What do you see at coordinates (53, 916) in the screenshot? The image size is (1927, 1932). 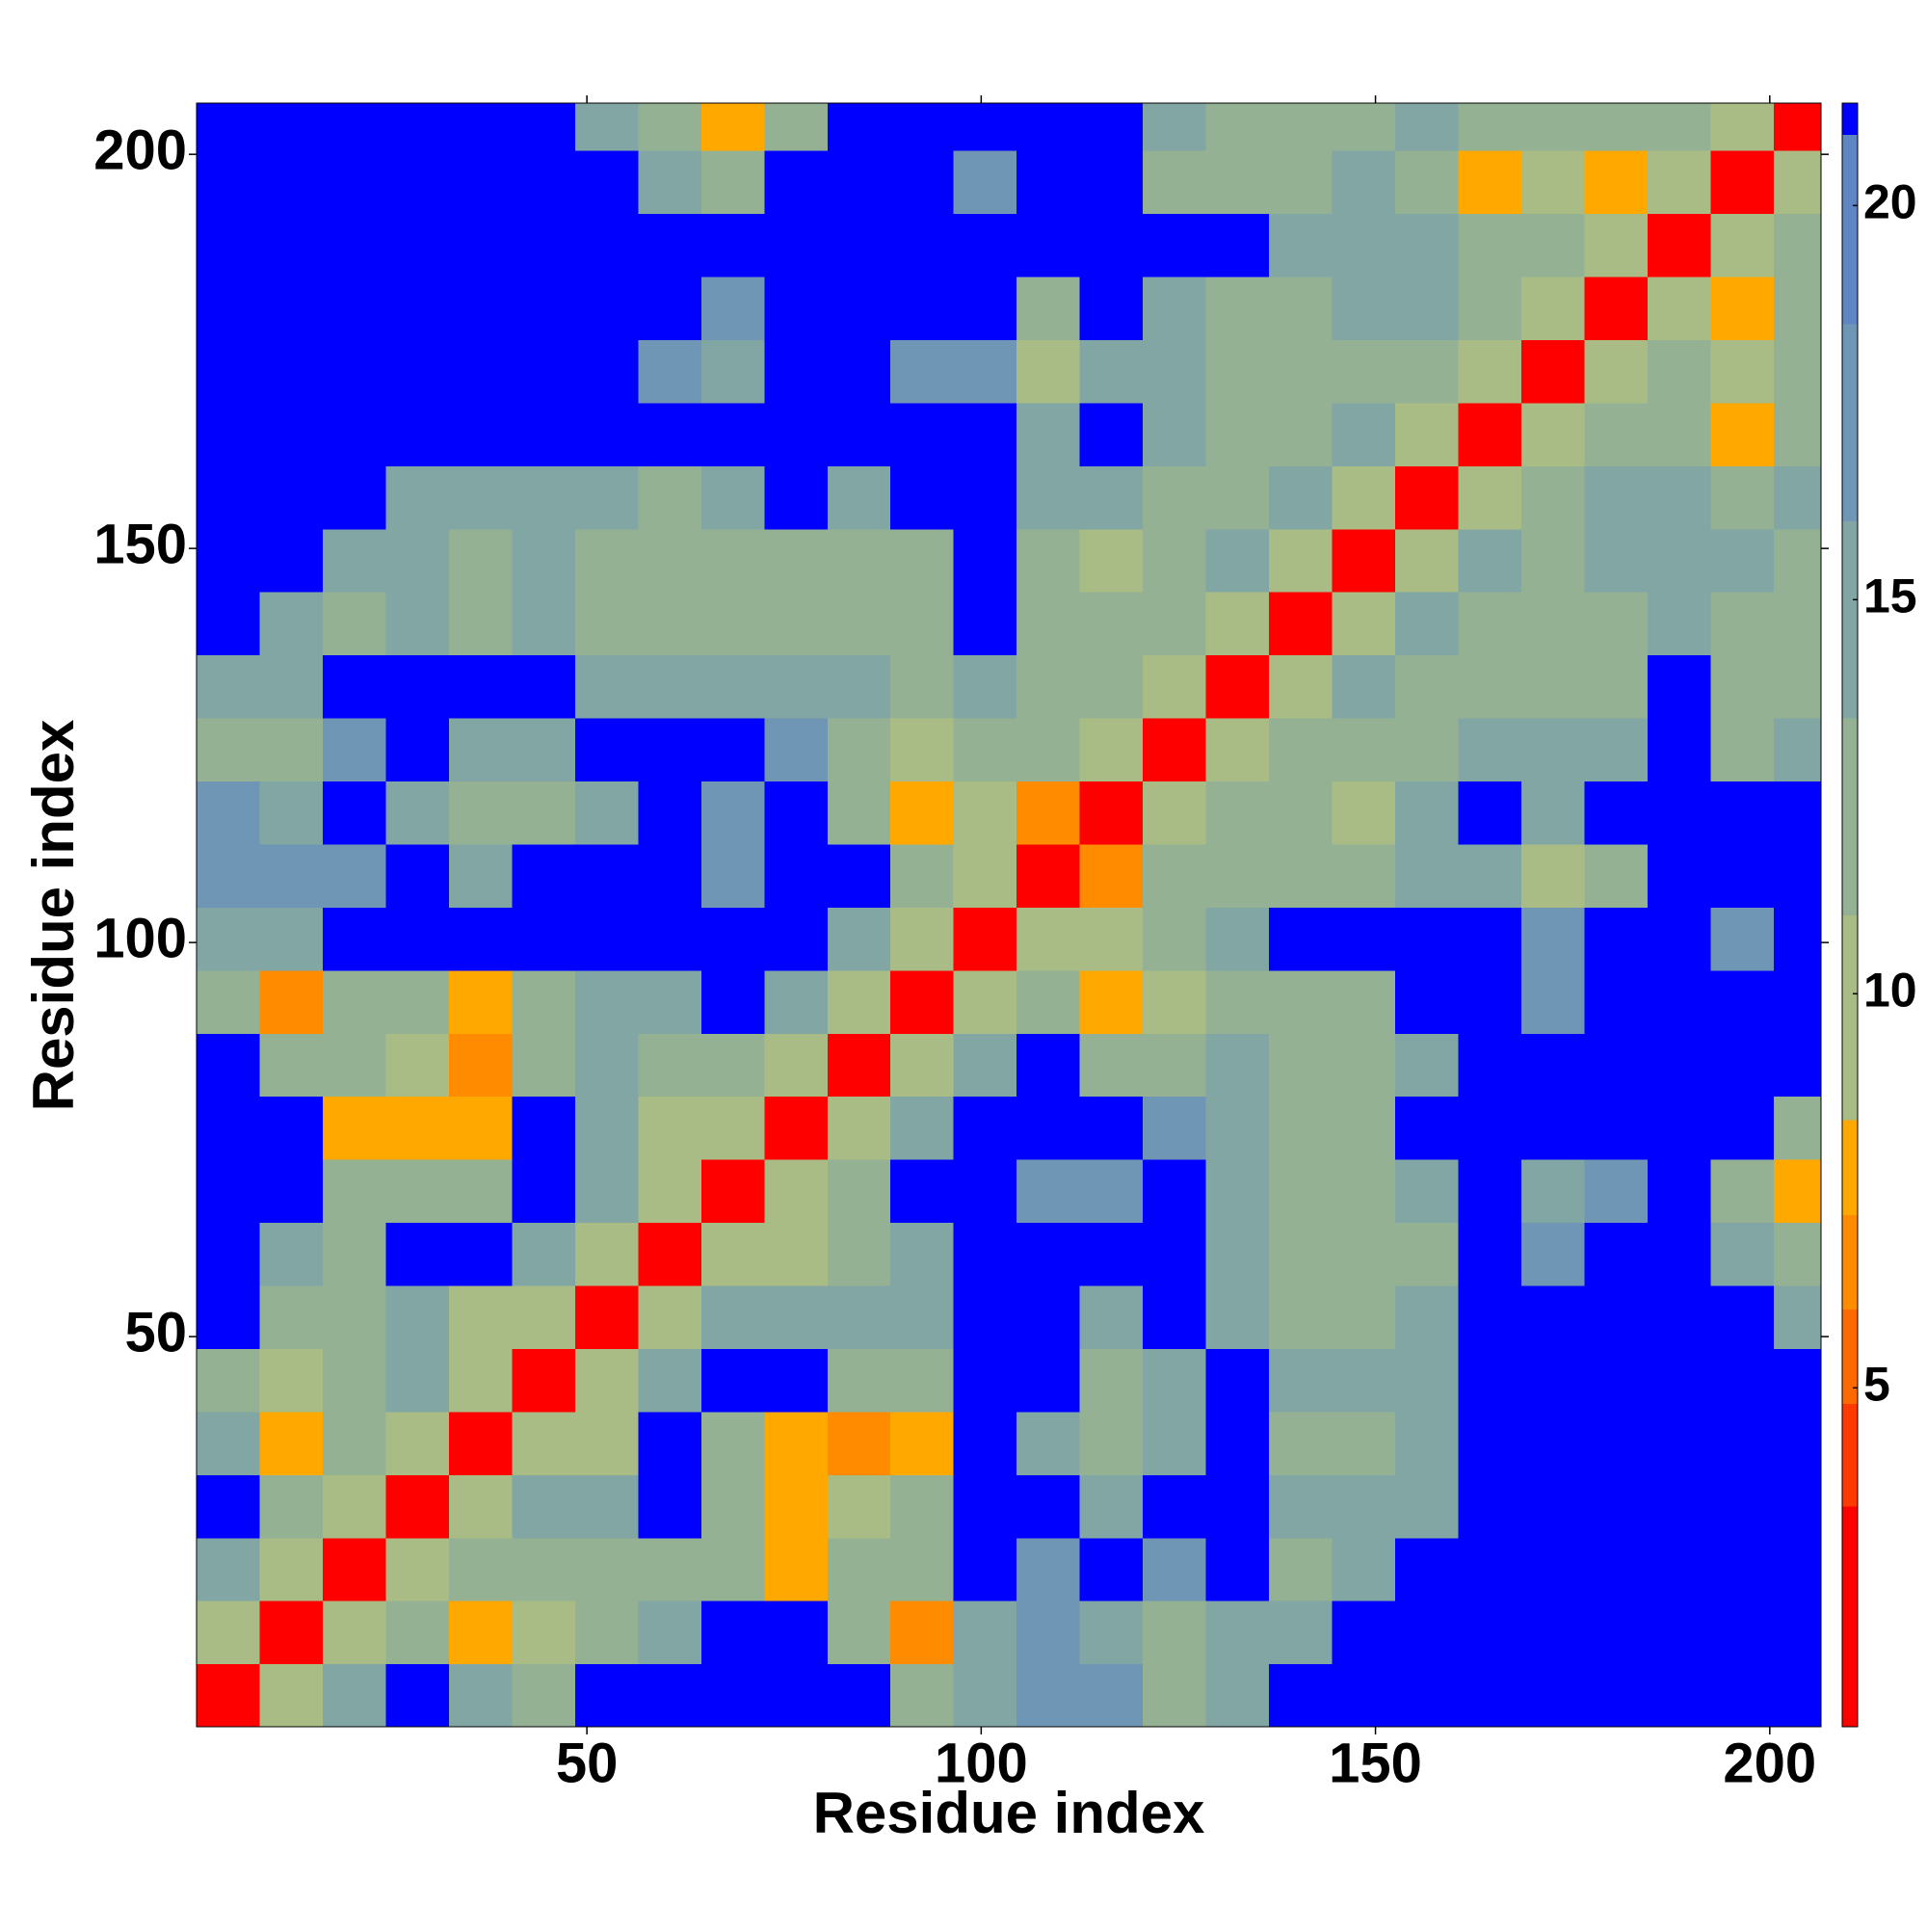 I see `y-axis-label: Residue index` at bounding box center [53, 916].